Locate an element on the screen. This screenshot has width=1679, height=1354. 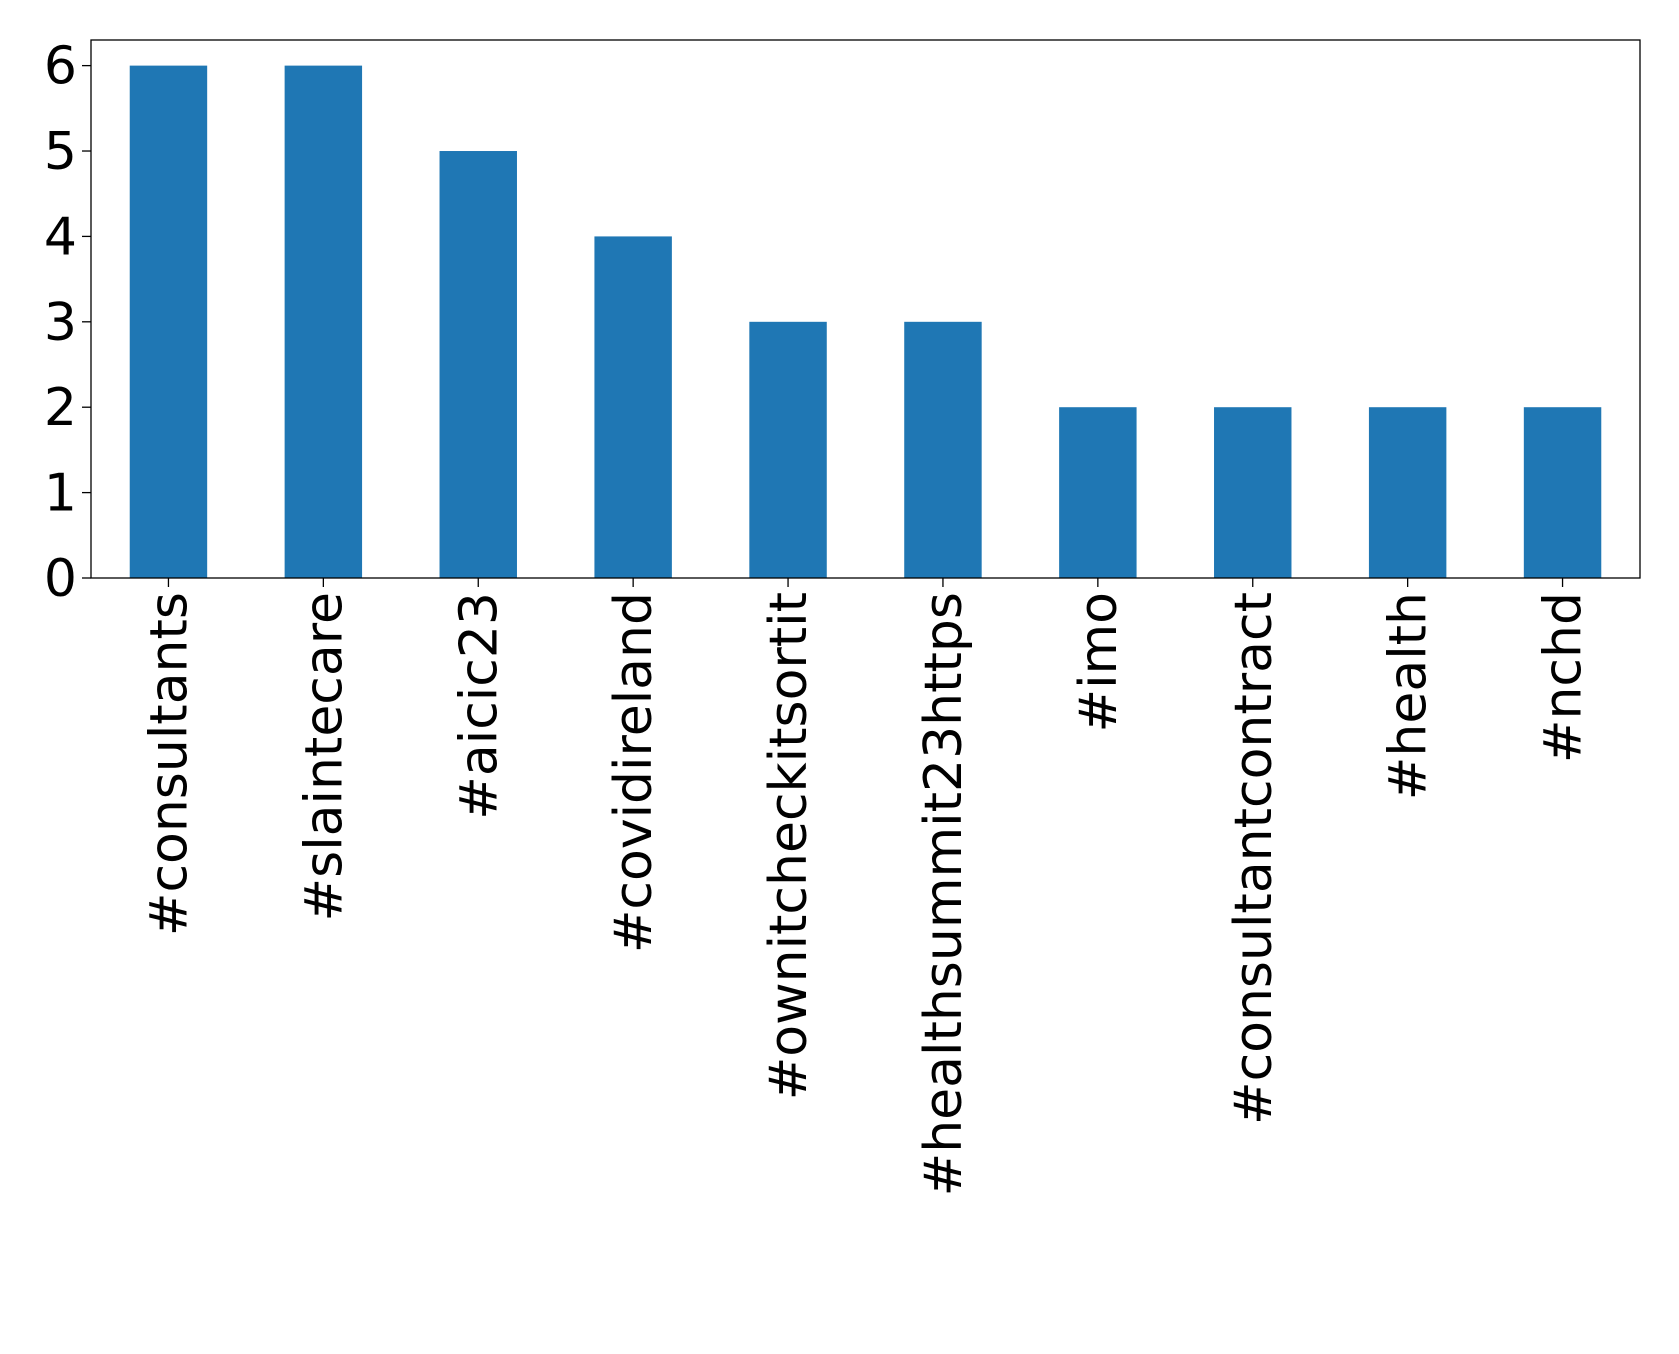
x-tick-label: #ownitcheckitsortit is located at coordinates (789, 846).